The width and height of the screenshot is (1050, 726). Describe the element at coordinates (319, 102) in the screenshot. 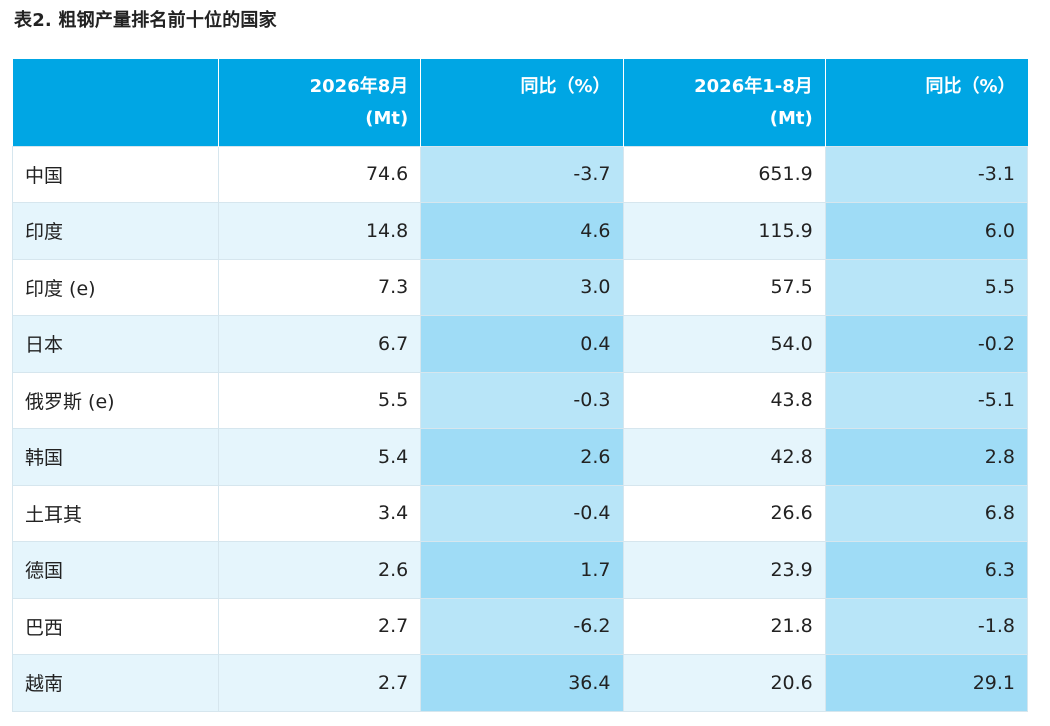

I see `header-aug-output: 2026年8月 (Mt)` at that location.